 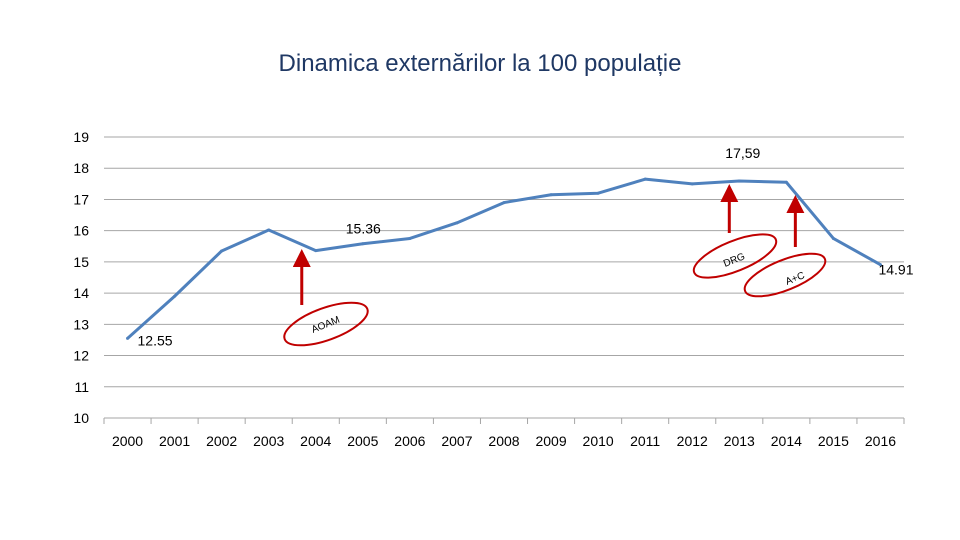 I want to click on y-tick-label: 11, so click(x=81, y=387).